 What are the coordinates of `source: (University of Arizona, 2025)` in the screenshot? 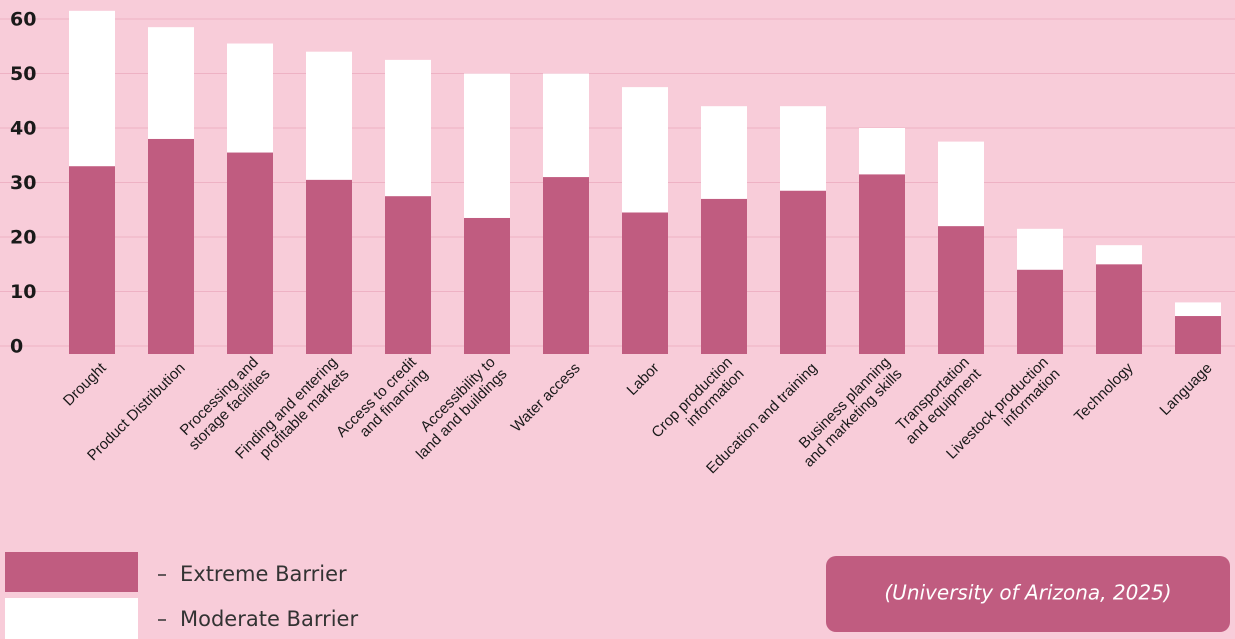 It's located at (1027, 593).